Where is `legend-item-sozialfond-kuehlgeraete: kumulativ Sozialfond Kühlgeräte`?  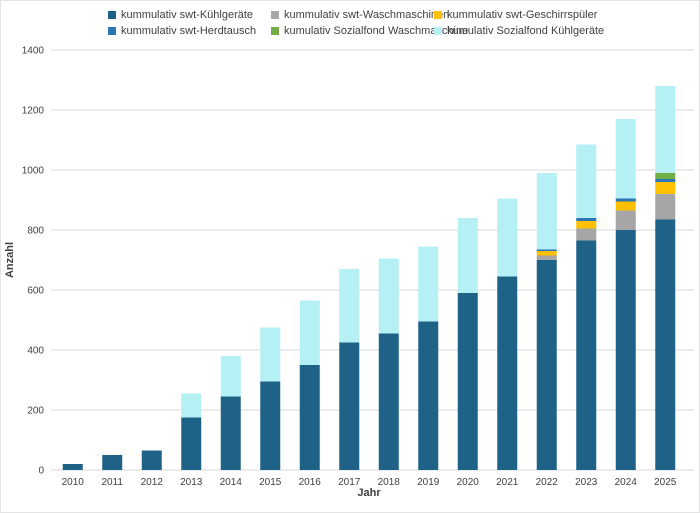 legend-item-sozialfond-kuehlgeraete: kumulativ Sozialfond Kühlgeräte is located at coordinates (519, 31).